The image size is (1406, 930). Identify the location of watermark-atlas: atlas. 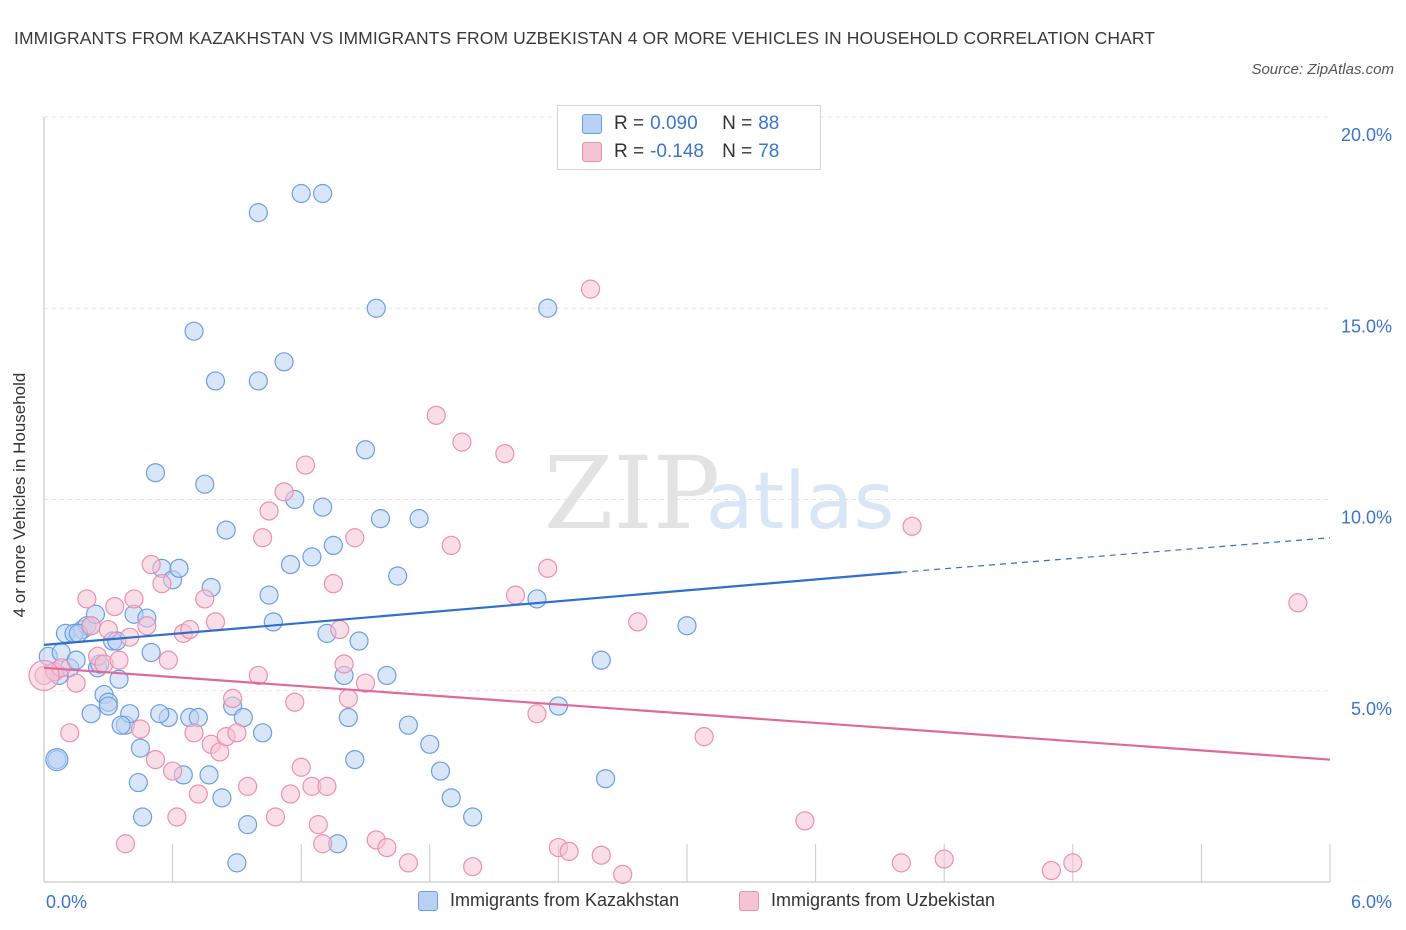
(800, 502).